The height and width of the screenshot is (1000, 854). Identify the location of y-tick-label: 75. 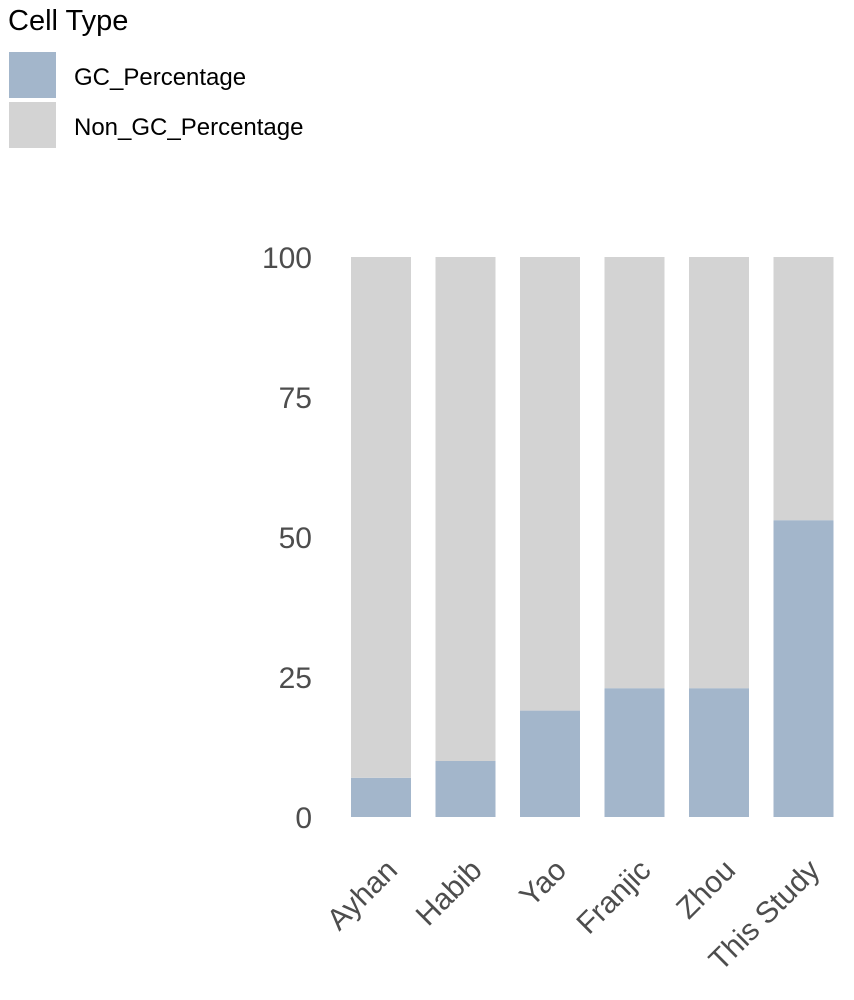
(295, 398).